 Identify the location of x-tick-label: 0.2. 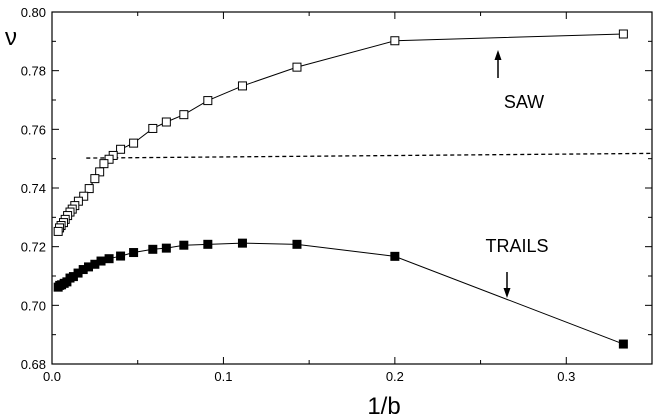
(395, 376).